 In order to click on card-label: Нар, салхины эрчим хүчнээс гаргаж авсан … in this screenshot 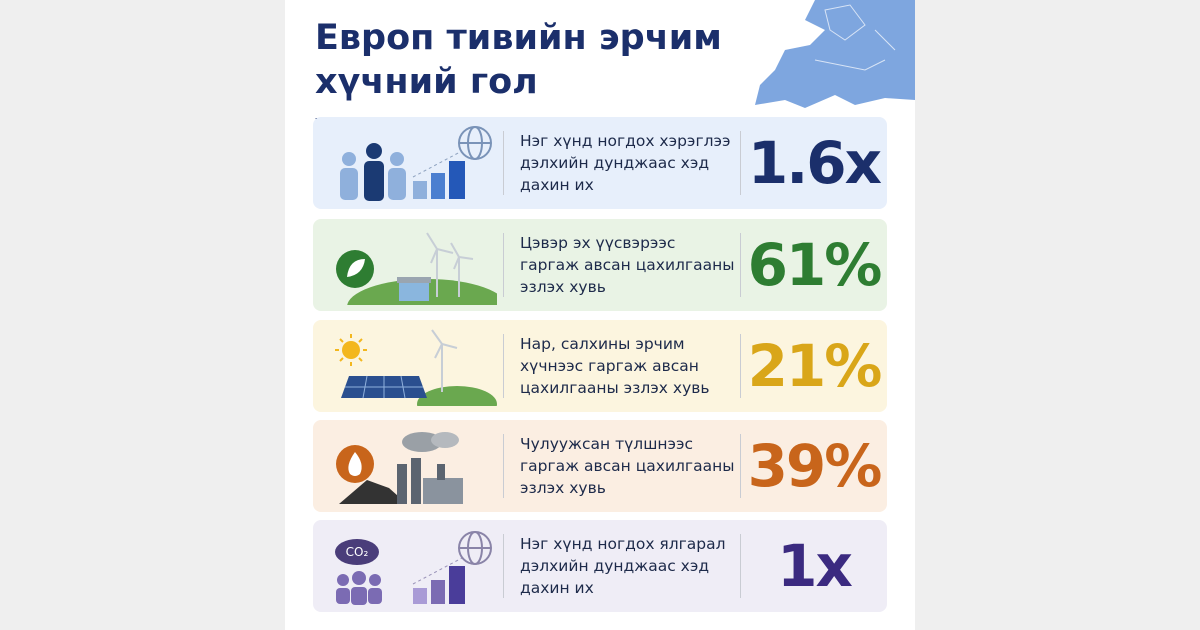, I will do `click(615, 366)`.